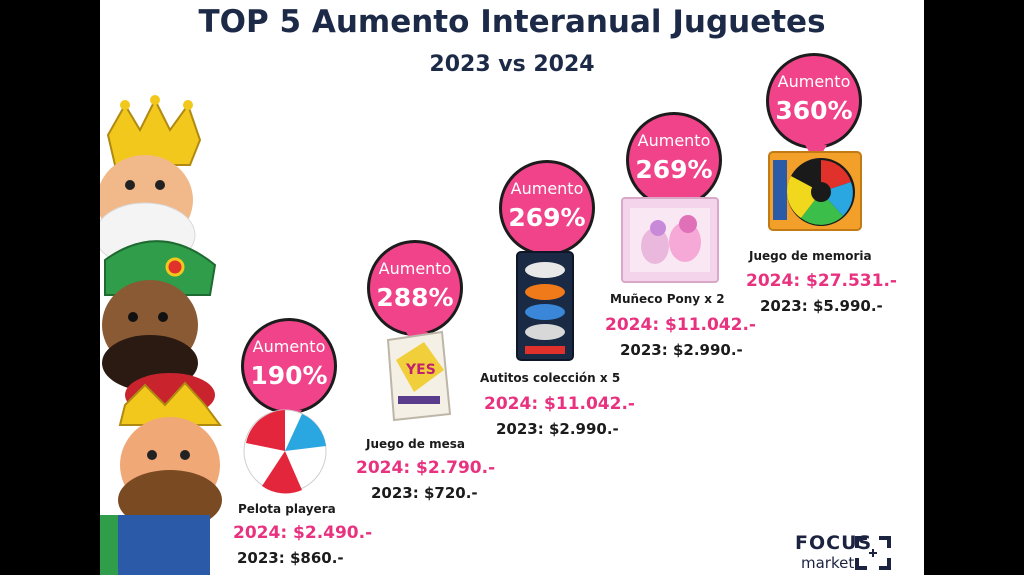  What do you see at coordinates (420, 370) in the screenshot?
I see `svg-text: YES` at bounding box center [420, 370].